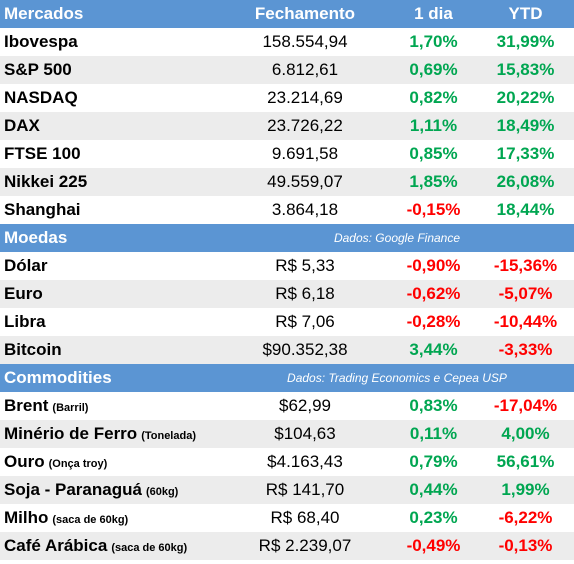 Image resolution: width=574 pixels, height=564 pixels. I want to click on commodities-source-note: Dados: Trading Economics e Cepea USP, so click(397, 378).